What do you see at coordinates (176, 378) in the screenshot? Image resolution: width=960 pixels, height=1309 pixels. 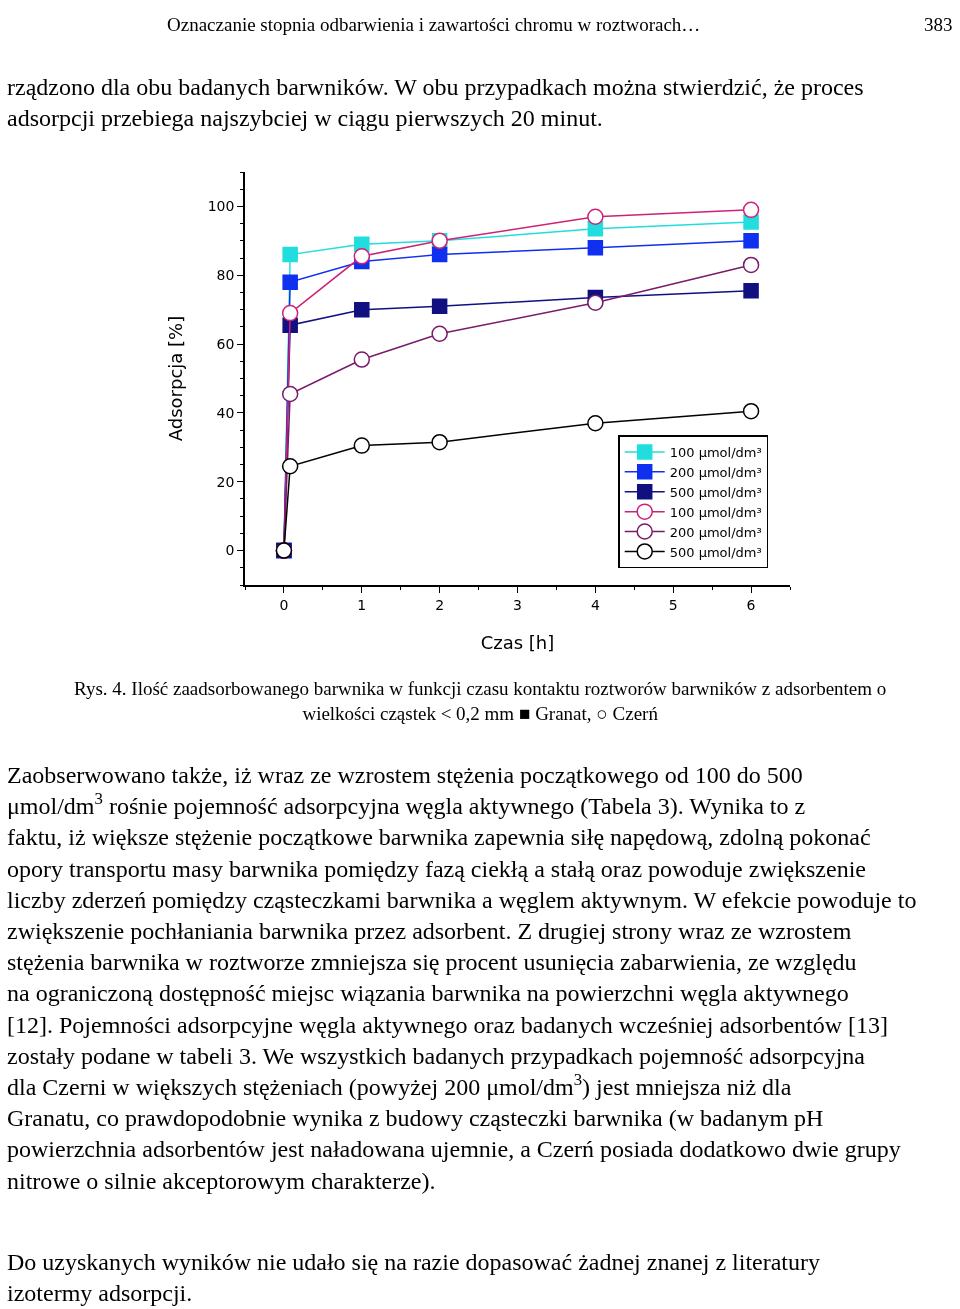 I see `y-axis-title: Adsorpcja [%]` at bounding box center [176, 378].